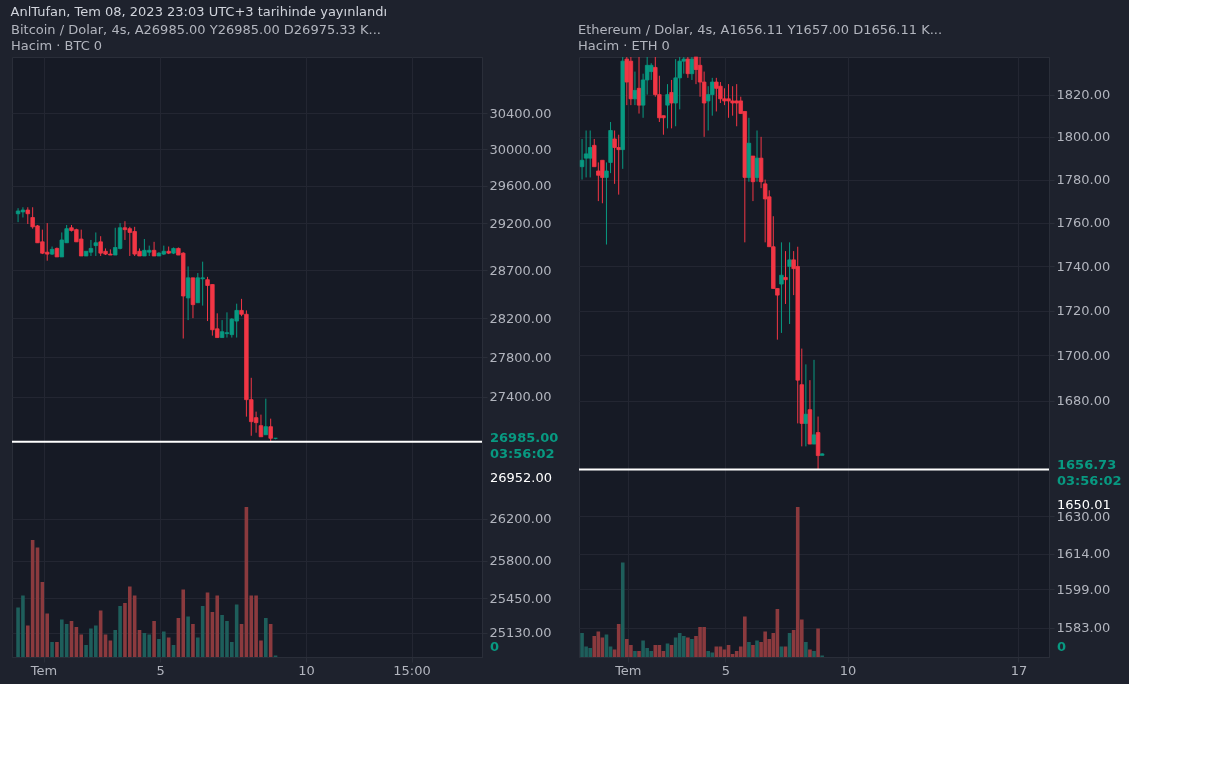 The width and height of the screenshot is (1213, 778). I want to click on y-tick-label: 28700.00, so click(520, 270).